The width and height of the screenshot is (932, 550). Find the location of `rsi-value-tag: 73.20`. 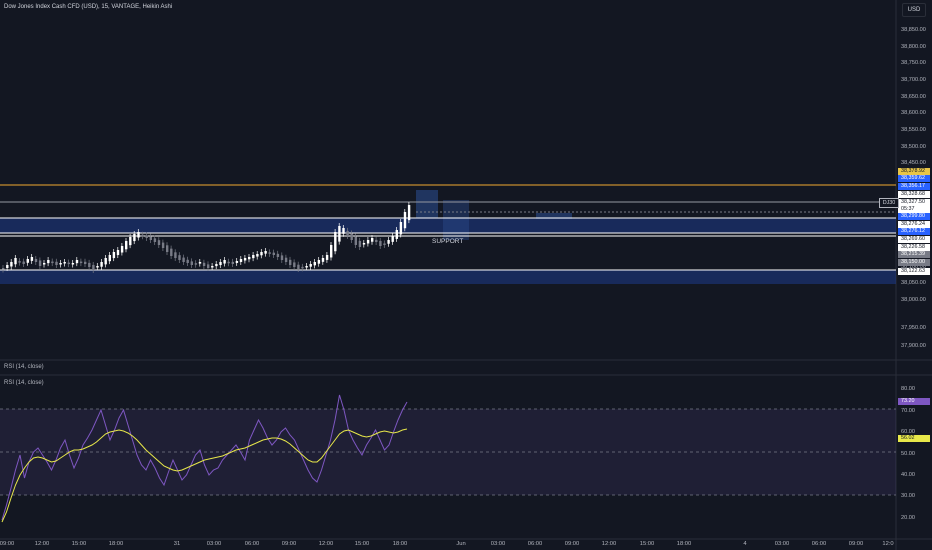

rsi-value-tag: 73.20 is located at coordinates (914, 401).